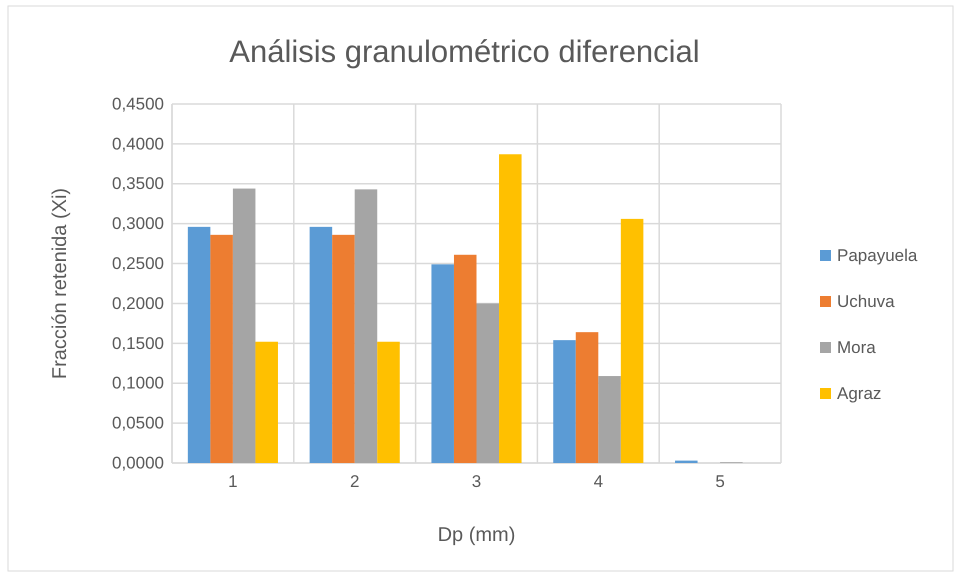 The image size is (961, 577). What do you see at coordinates (859, 393) in the screenshot?
I see `legend-label: Agraz` at bounding box center [859, 393].